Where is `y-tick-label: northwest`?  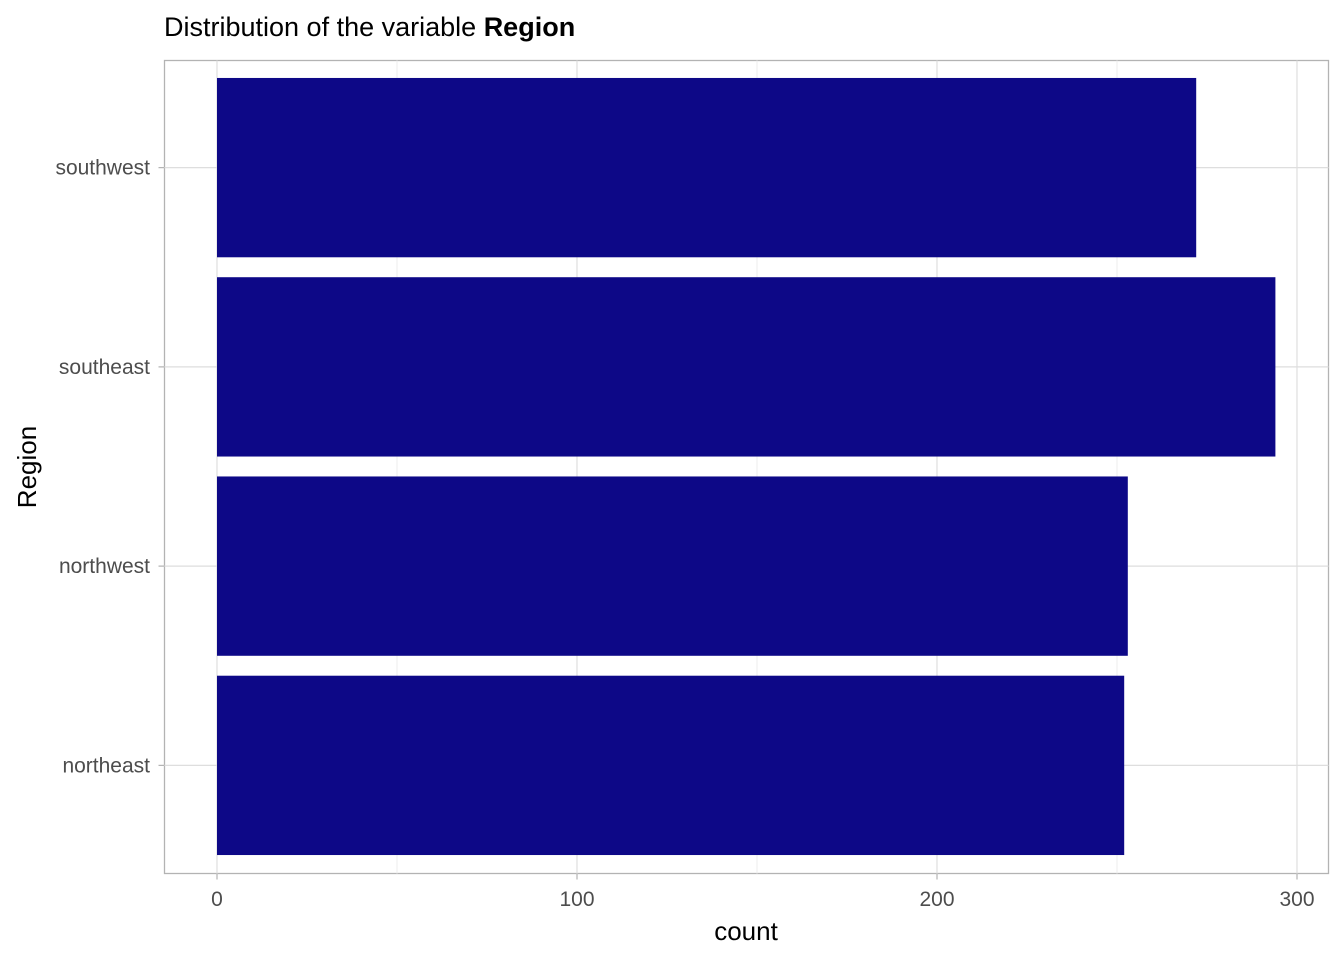 y-tick-label: northwest is located at coordinates (104, 566).